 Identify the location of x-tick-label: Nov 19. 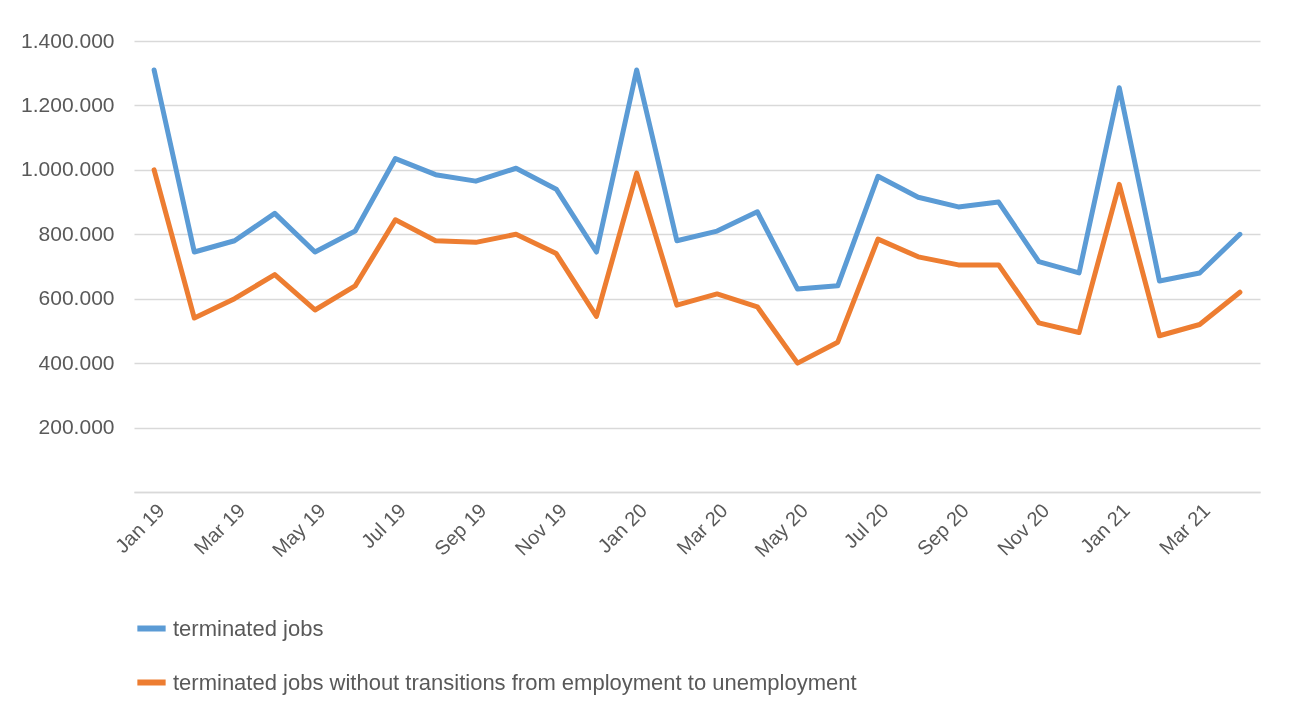
(540, 529).